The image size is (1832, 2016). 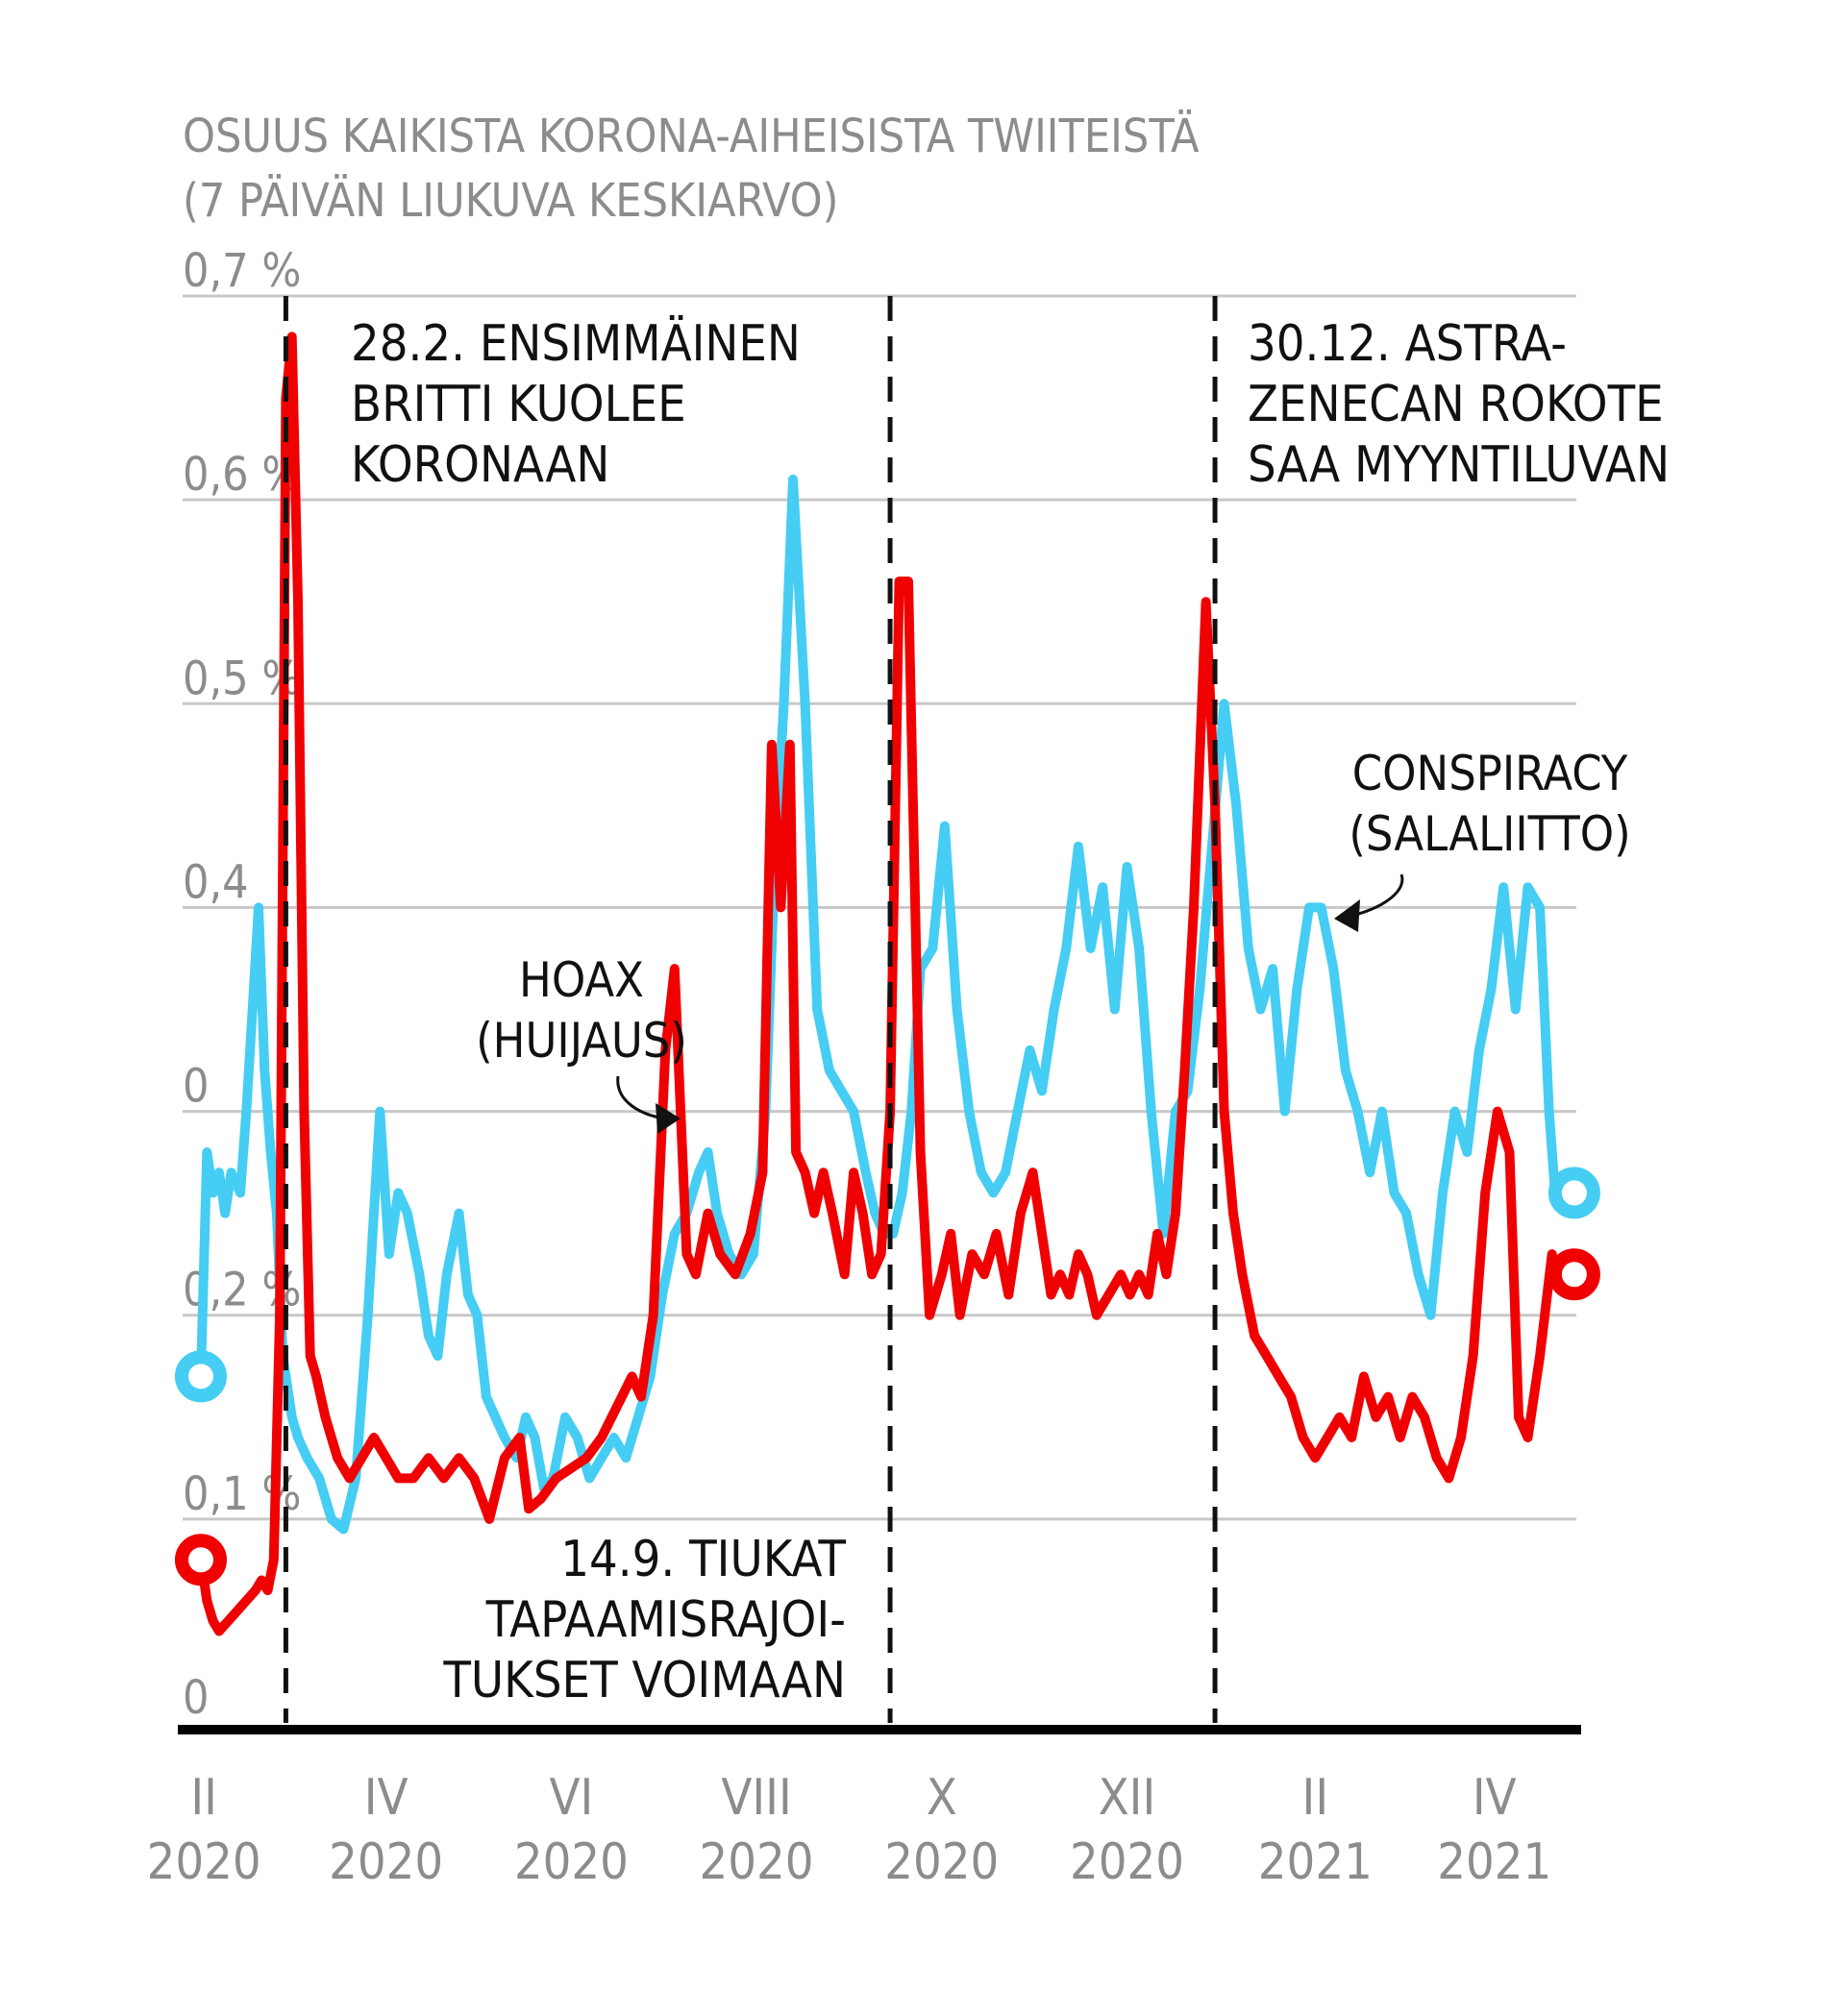 What do you see at coordinates (1456, 404) in the screenshot?
I see `event-annotation: ZENECAN ROKOTE` at bounding box center [1456, 404].